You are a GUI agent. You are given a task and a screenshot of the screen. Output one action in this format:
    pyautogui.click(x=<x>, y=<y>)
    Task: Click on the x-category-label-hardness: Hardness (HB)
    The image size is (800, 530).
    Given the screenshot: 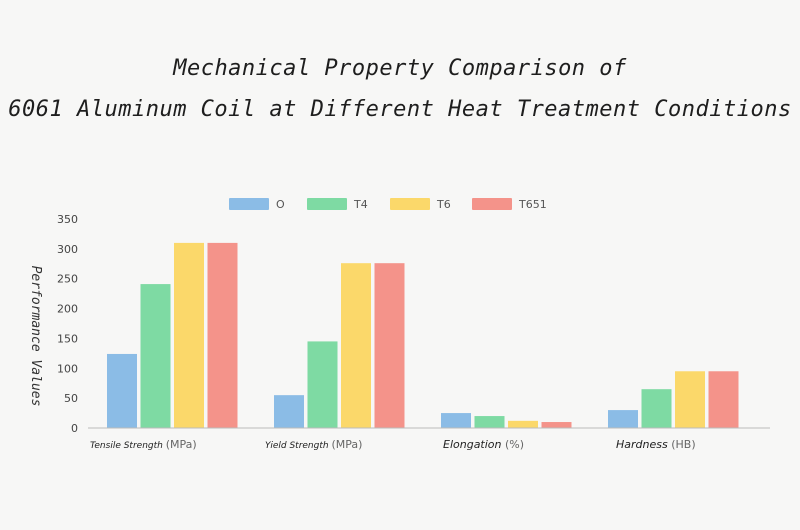 What is the action you would take?
    pyautogui.click(x=656, y=444)
    